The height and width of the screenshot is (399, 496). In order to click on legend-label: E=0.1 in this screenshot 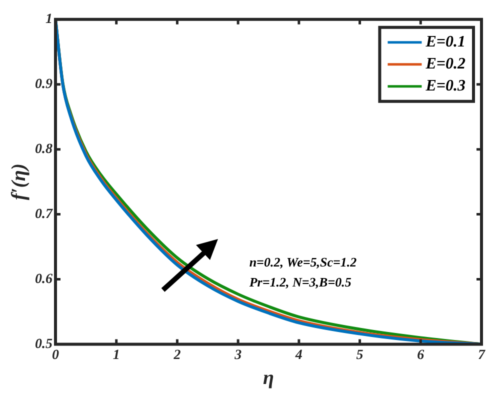, I will do `click(445, 42)`.